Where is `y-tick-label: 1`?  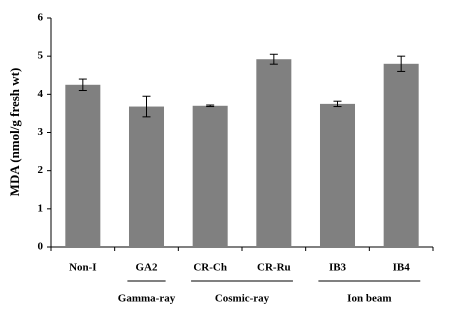 y-tick-label: 1 is located at coordinates (41, 208).